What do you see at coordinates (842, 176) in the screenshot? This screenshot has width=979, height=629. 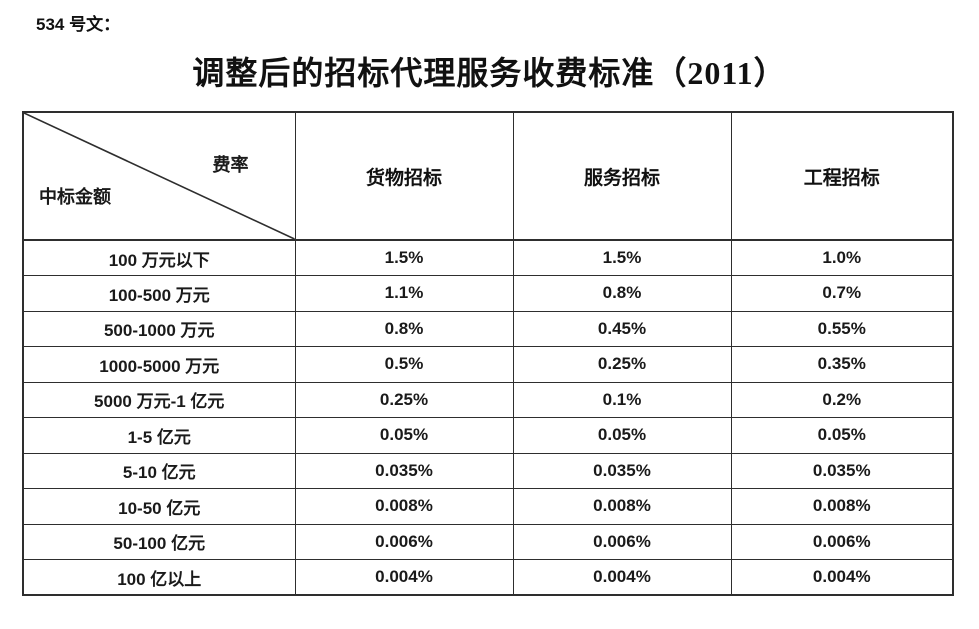 I see `column-header-engineering: 工程招标` at bounding box center [842, 176].